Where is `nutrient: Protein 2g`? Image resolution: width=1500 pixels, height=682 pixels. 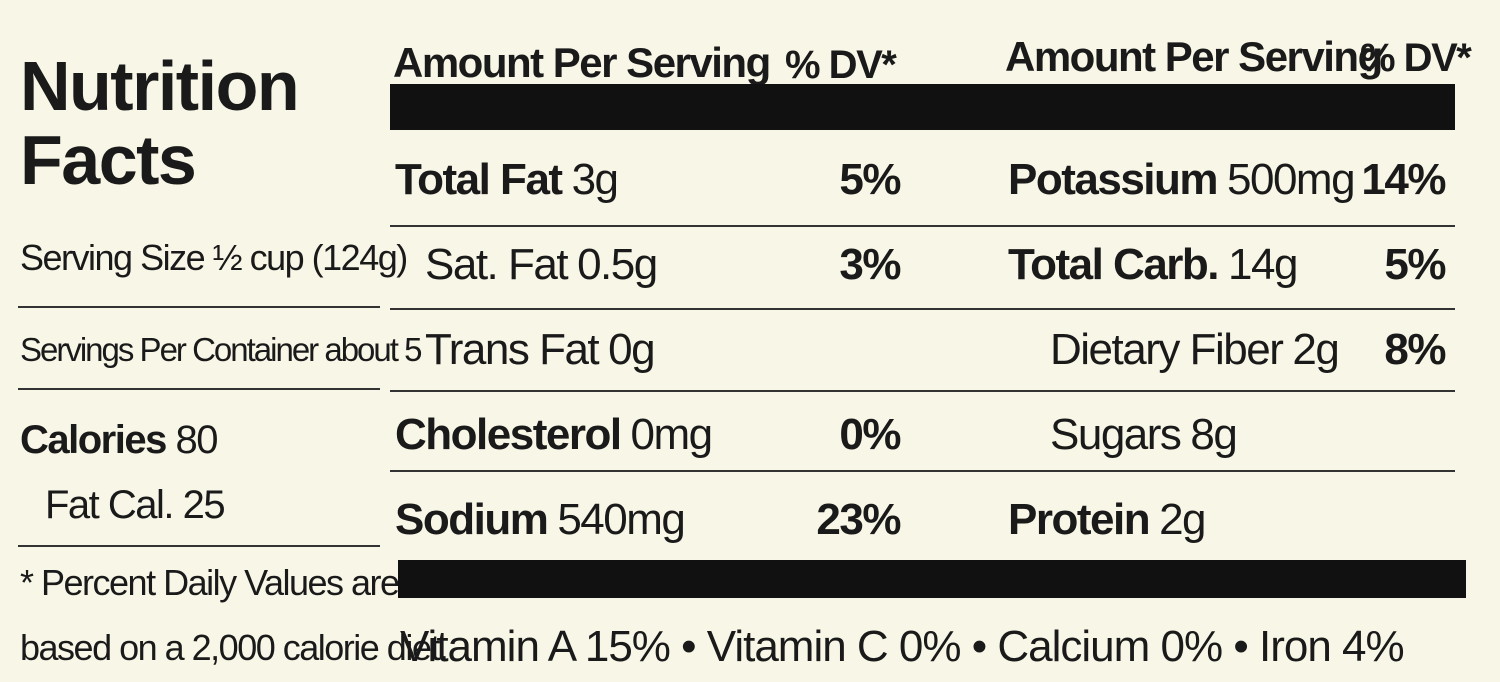 nutrient: Protein 2g is located at coordinates (1107, 519).